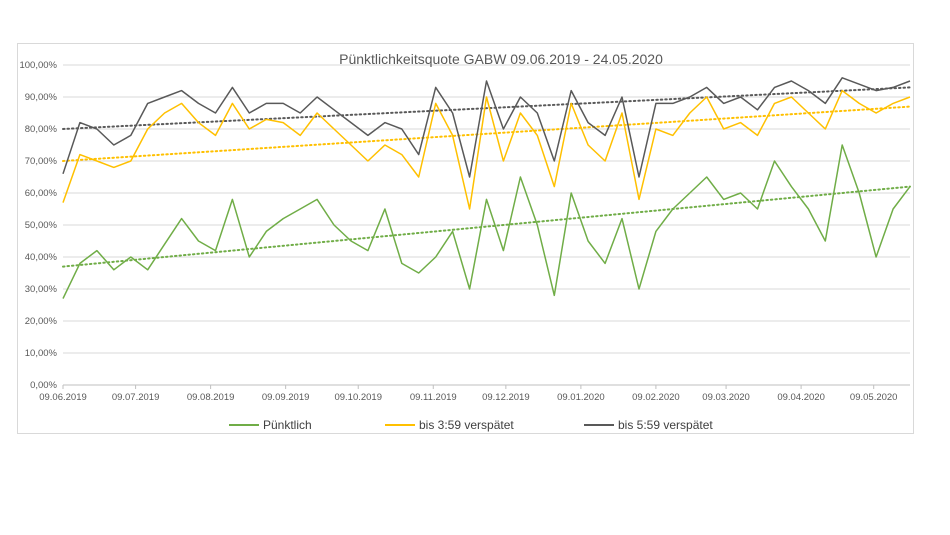  Describe the element at coordinates (41, 225) in the screenshot. I see `y-tick-label: 50,00%` at that location.